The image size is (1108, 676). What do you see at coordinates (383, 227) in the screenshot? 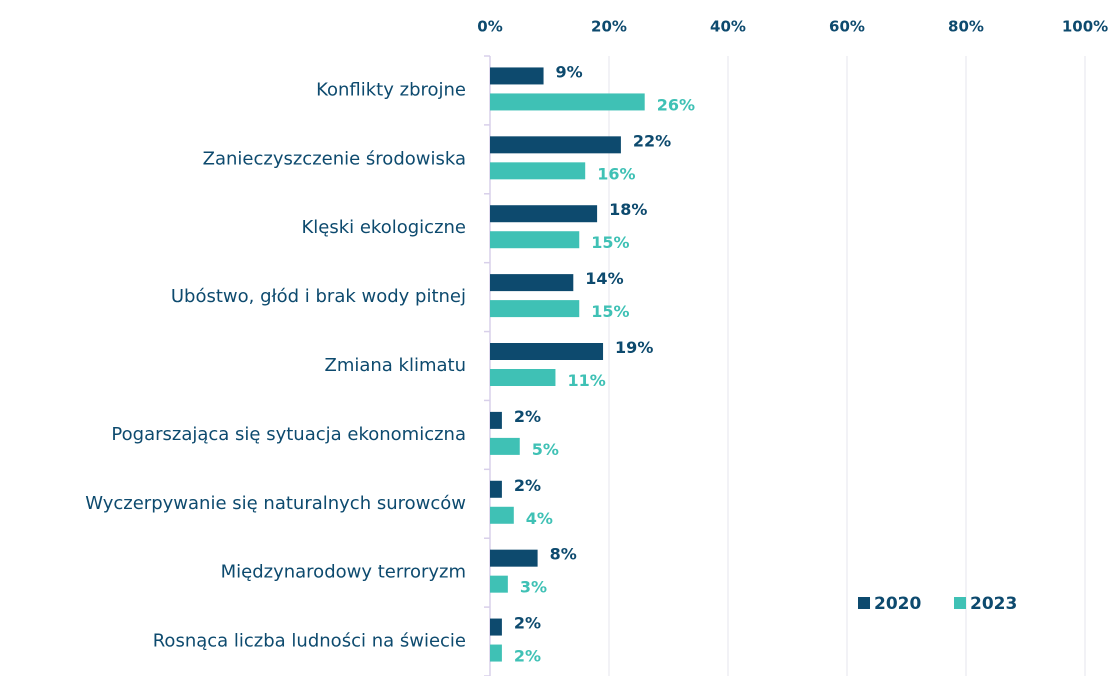
I see `y-tick-label: Klęski ekologiczne` at bounding box center [383, 227].